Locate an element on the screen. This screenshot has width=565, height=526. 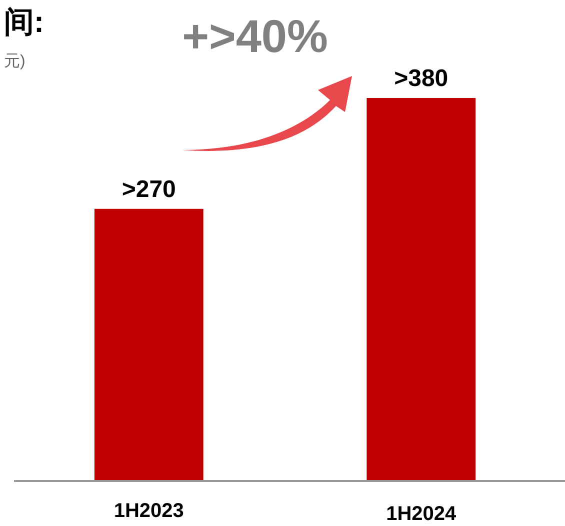
chart-title: 间: is located at coordinates (24, 22).